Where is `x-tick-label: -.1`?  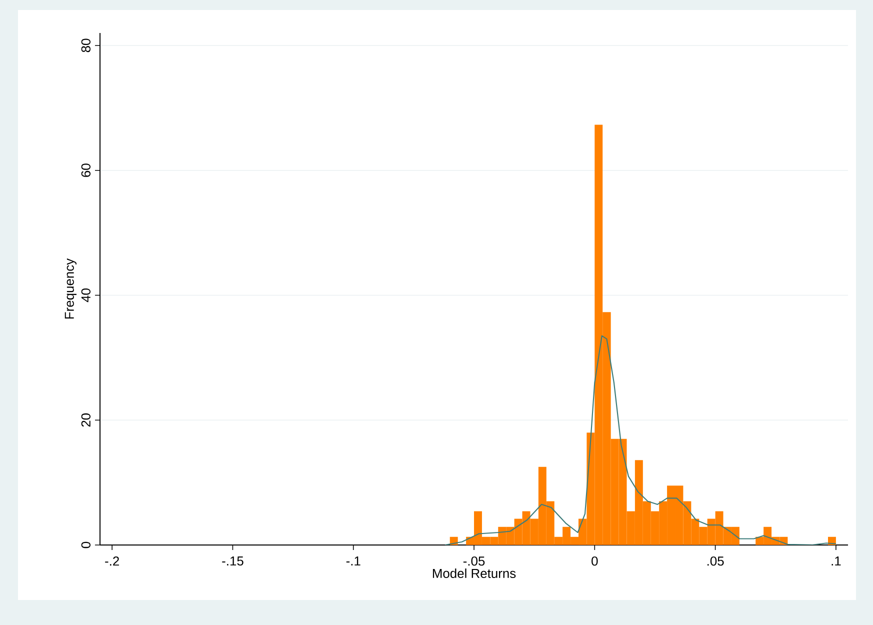 x-tick-label: -.1 is located at coordinates (353, 561).